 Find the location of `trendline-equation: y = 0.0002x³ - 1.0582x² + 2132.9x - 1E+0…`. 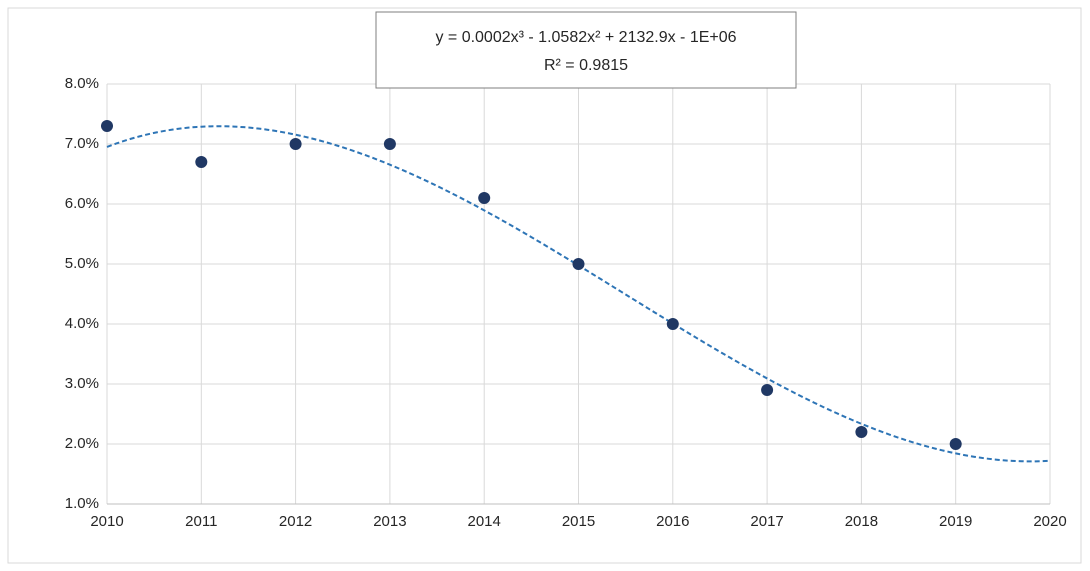

trendline-equation: y = 0.0002x³ - 1.0582x² + 2132.9x - 1E+0… is located at coordinates (585, 37).